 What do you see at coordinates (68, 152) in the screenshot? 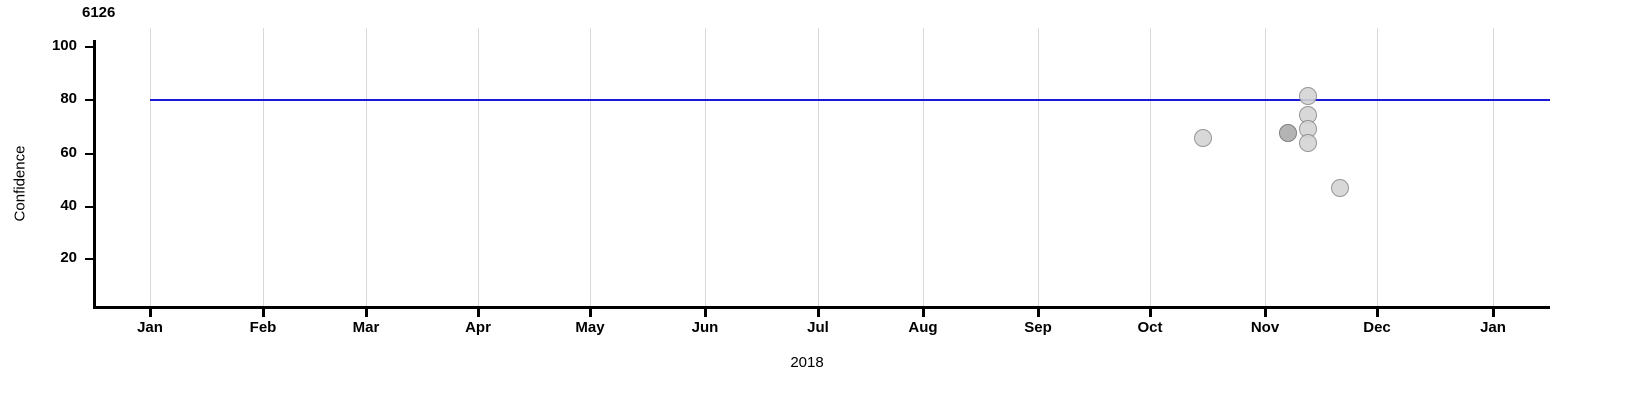
I see `y-axis-tick-label: 60` at bounding box center [68, 152].